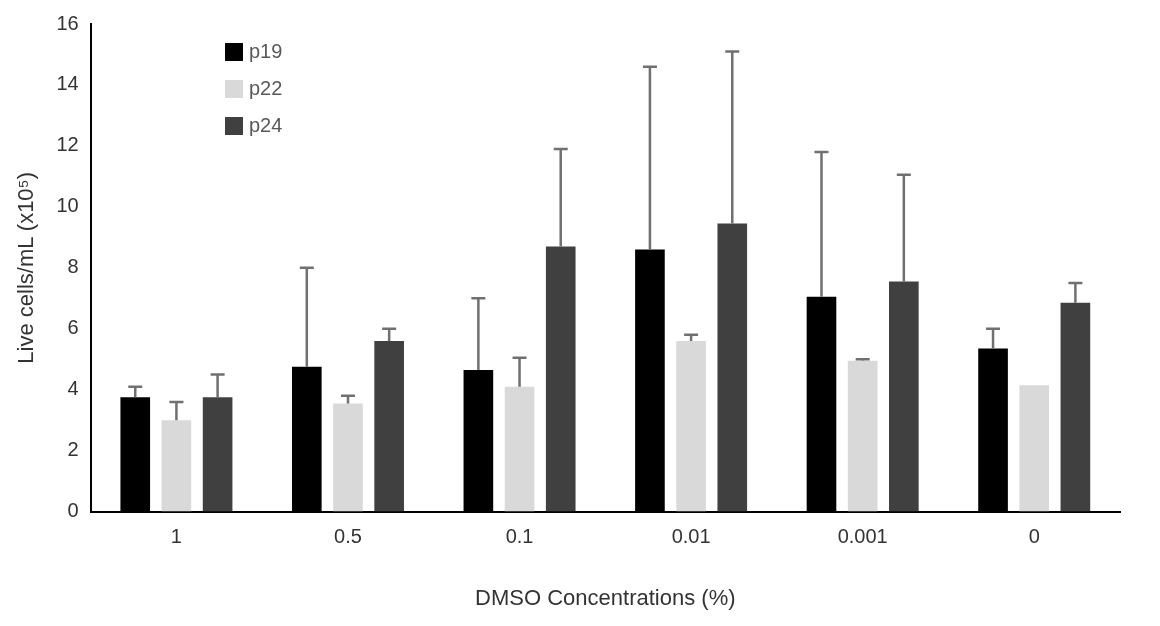 This screenshot has height=626, width=1160. I want to click on y-axis-title: Live cells/mL (x10⁵), so click(26, 267).